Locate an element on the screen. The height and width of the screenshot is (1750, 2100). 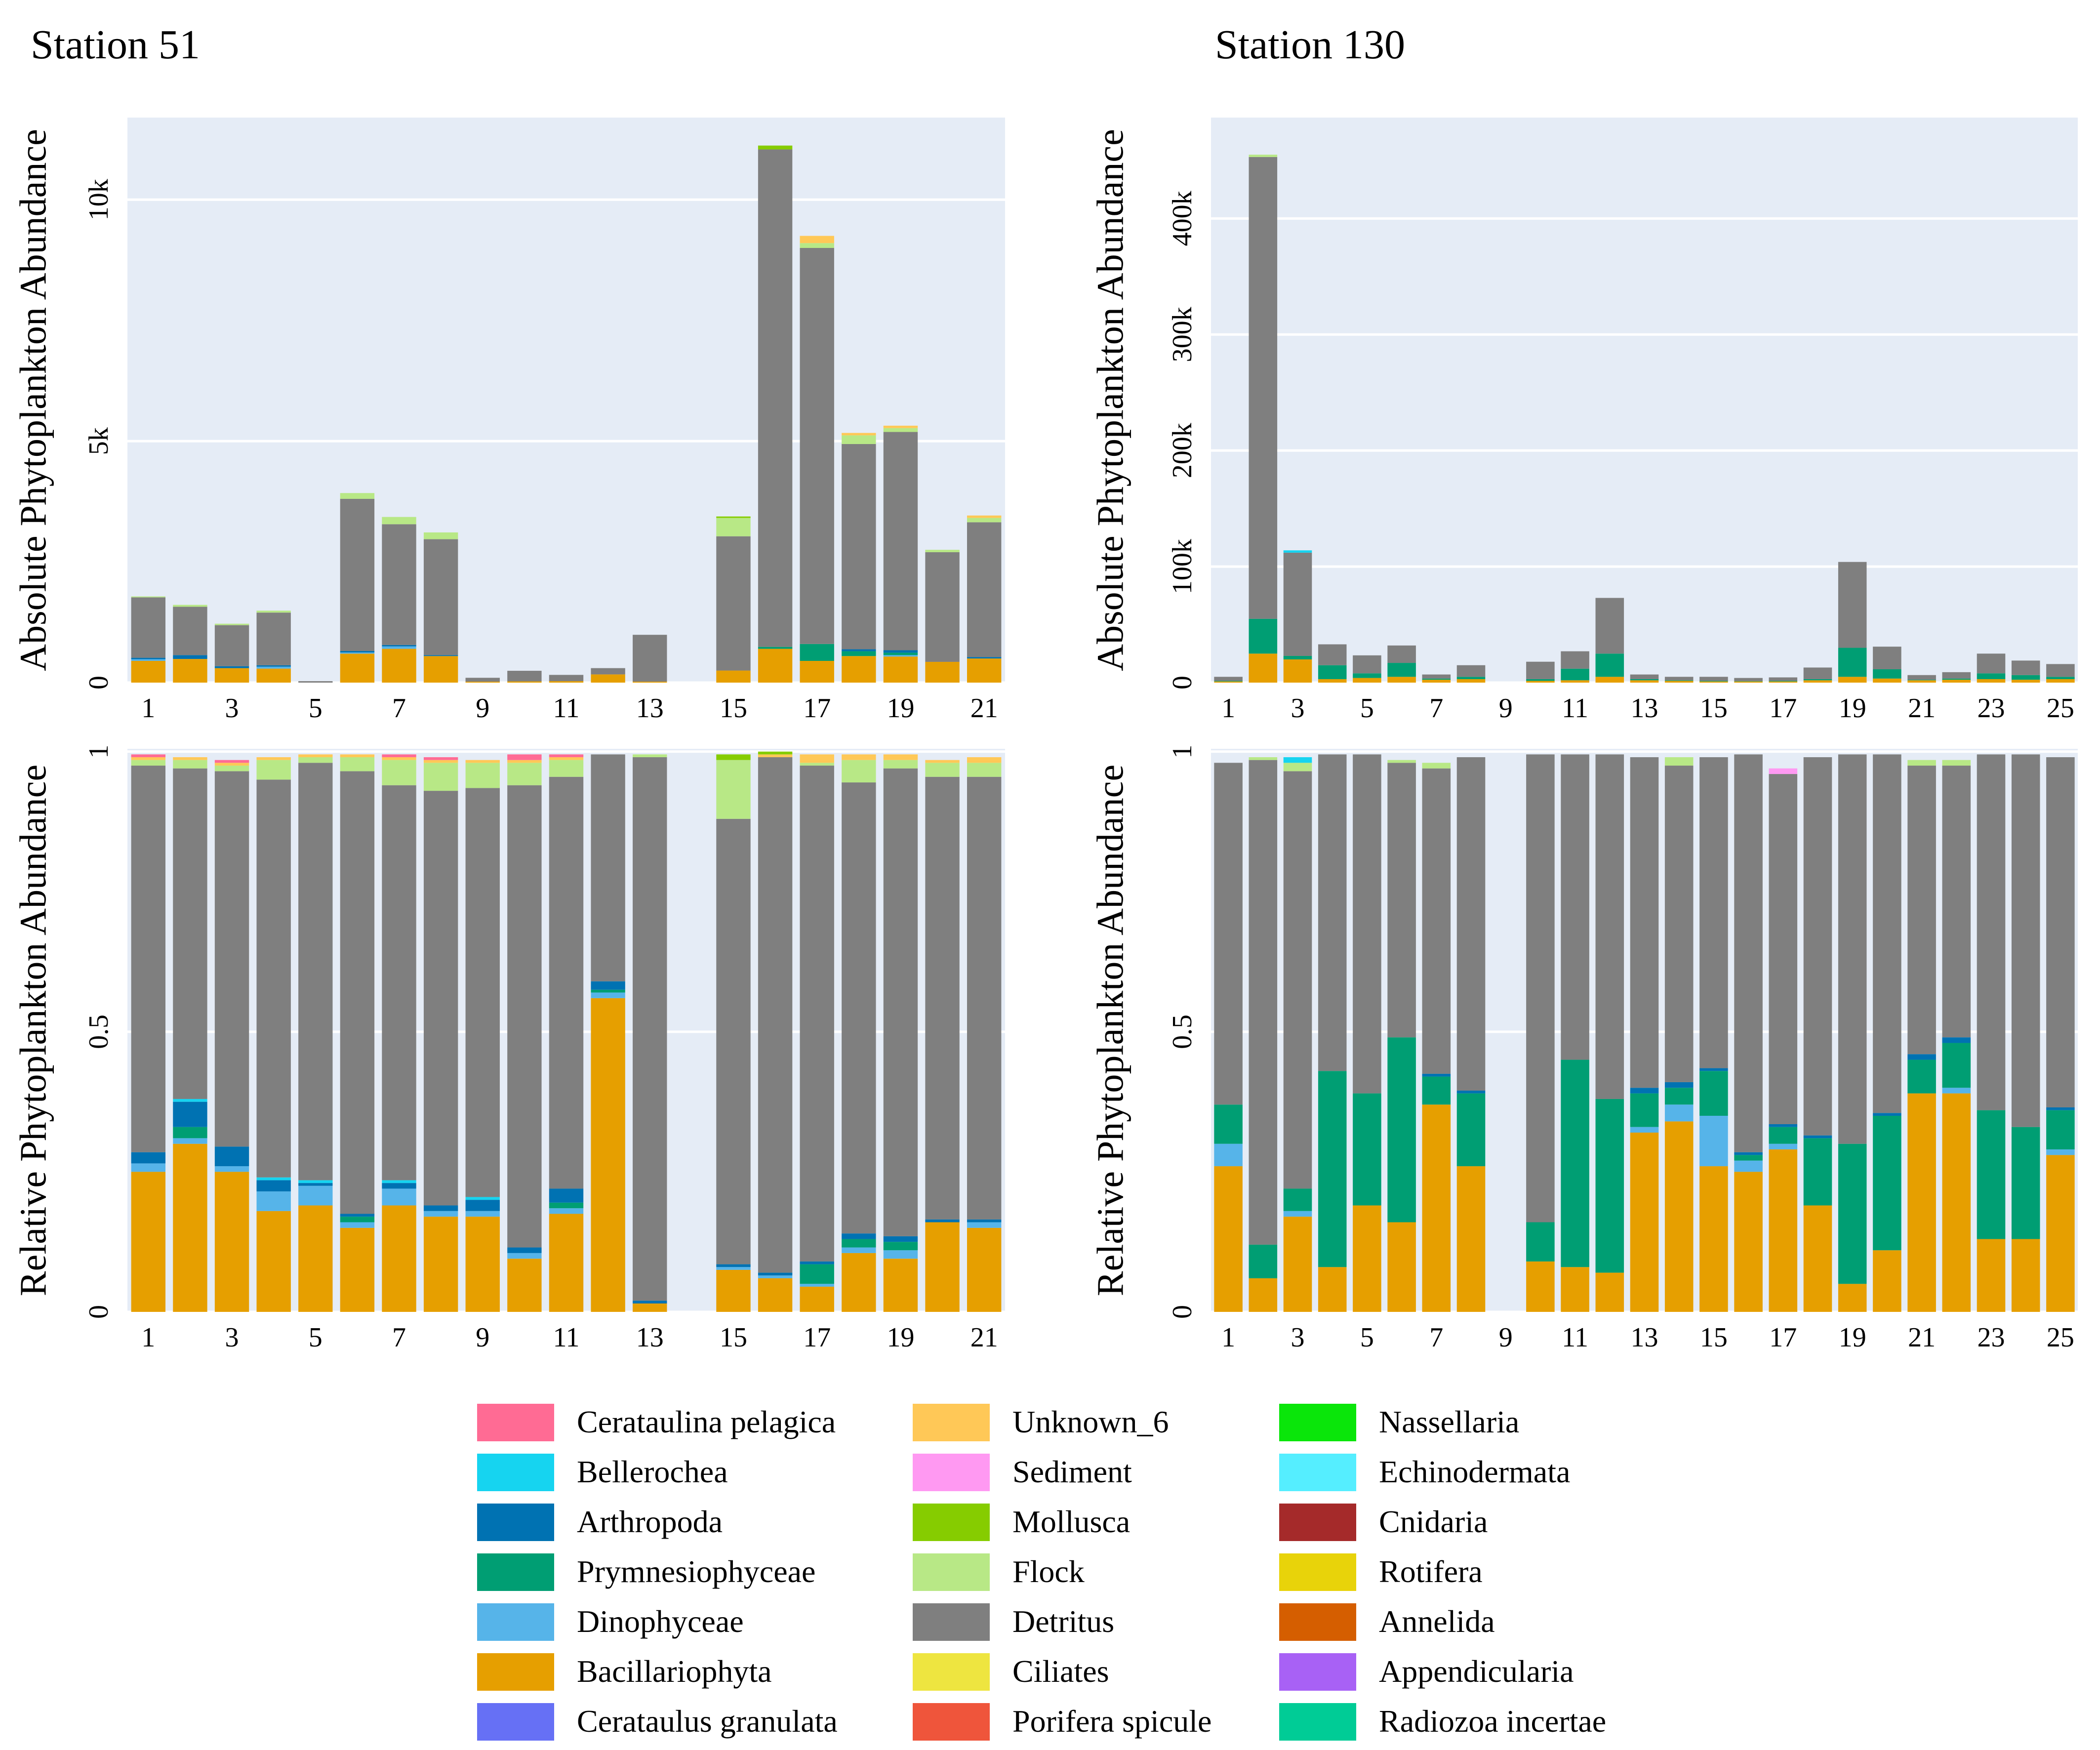
y-tick-label: 200k is located at coordinates (1182, 450).